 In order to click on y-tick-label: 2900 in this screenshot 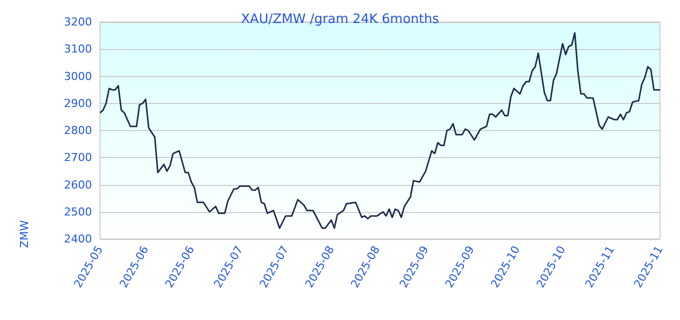, I will do `click(78, 103)`.